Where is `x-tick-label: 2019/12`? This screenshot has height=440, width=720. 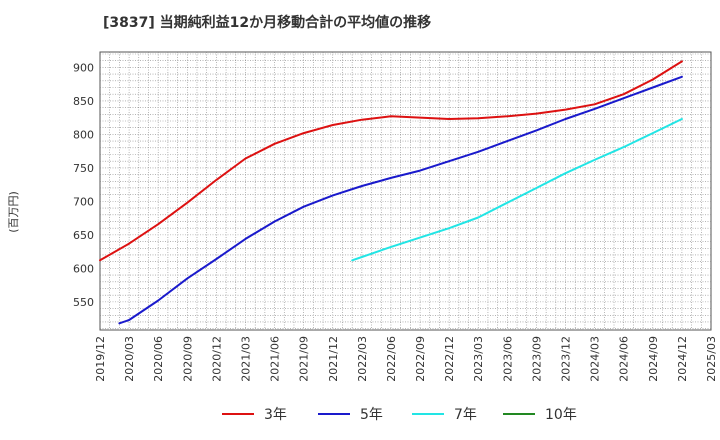 x-tick-label: 2019/12 is located at coordinates (100, 359).